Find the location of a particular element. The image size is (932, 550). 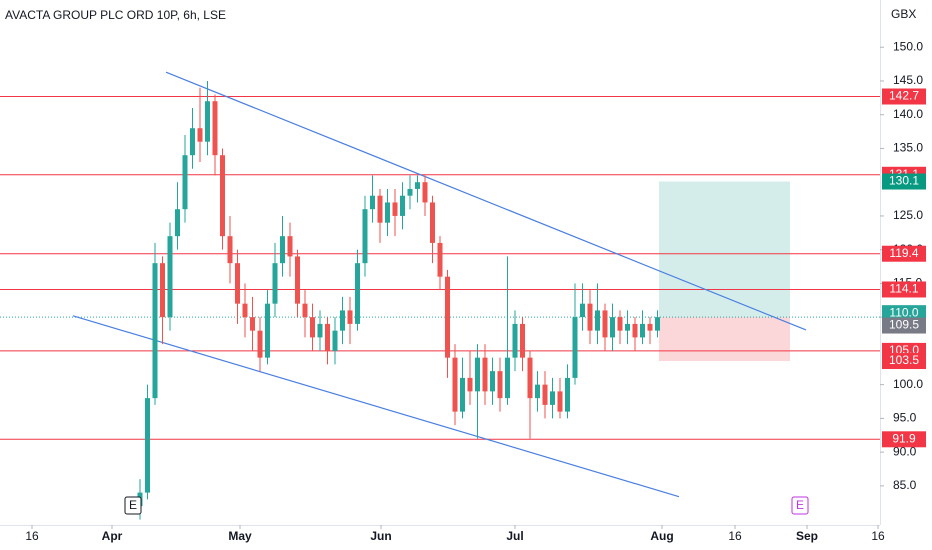

x-tick-label: Jun is located at coordinates (380, 536).